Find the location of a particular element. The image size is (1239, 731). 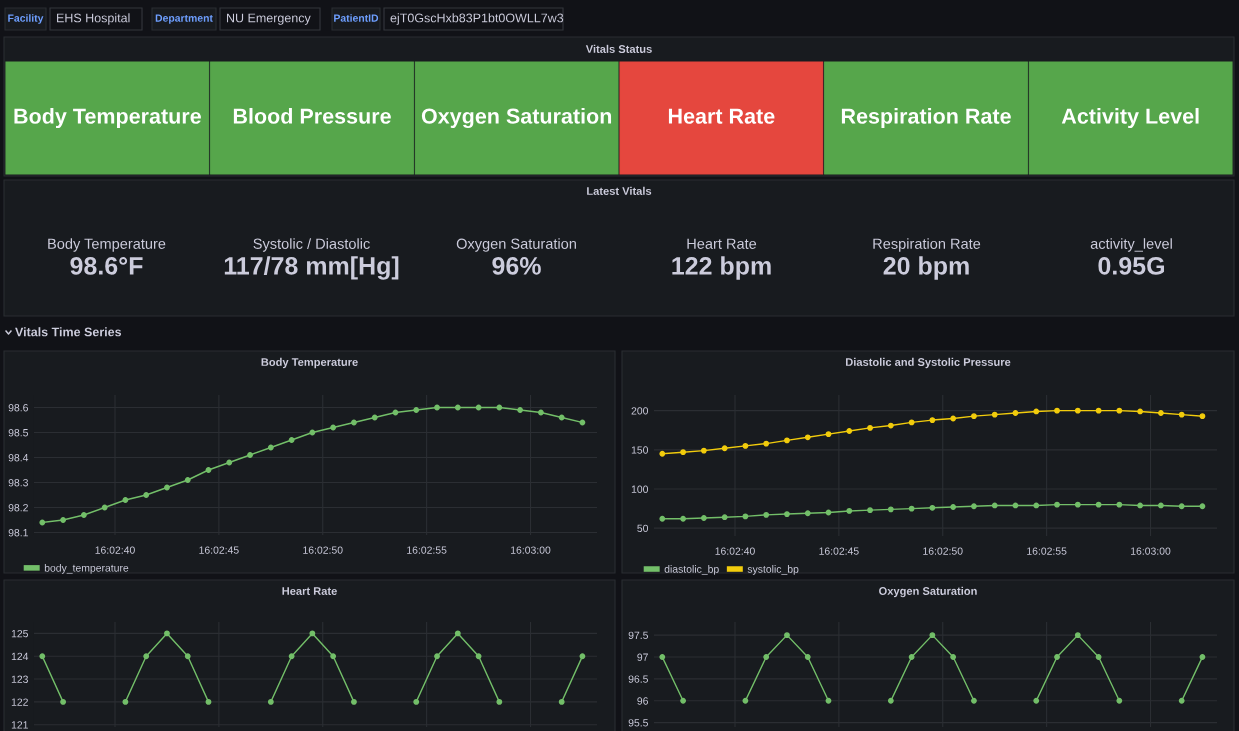

text: 122 bpm is located at coordinates (721, 268).